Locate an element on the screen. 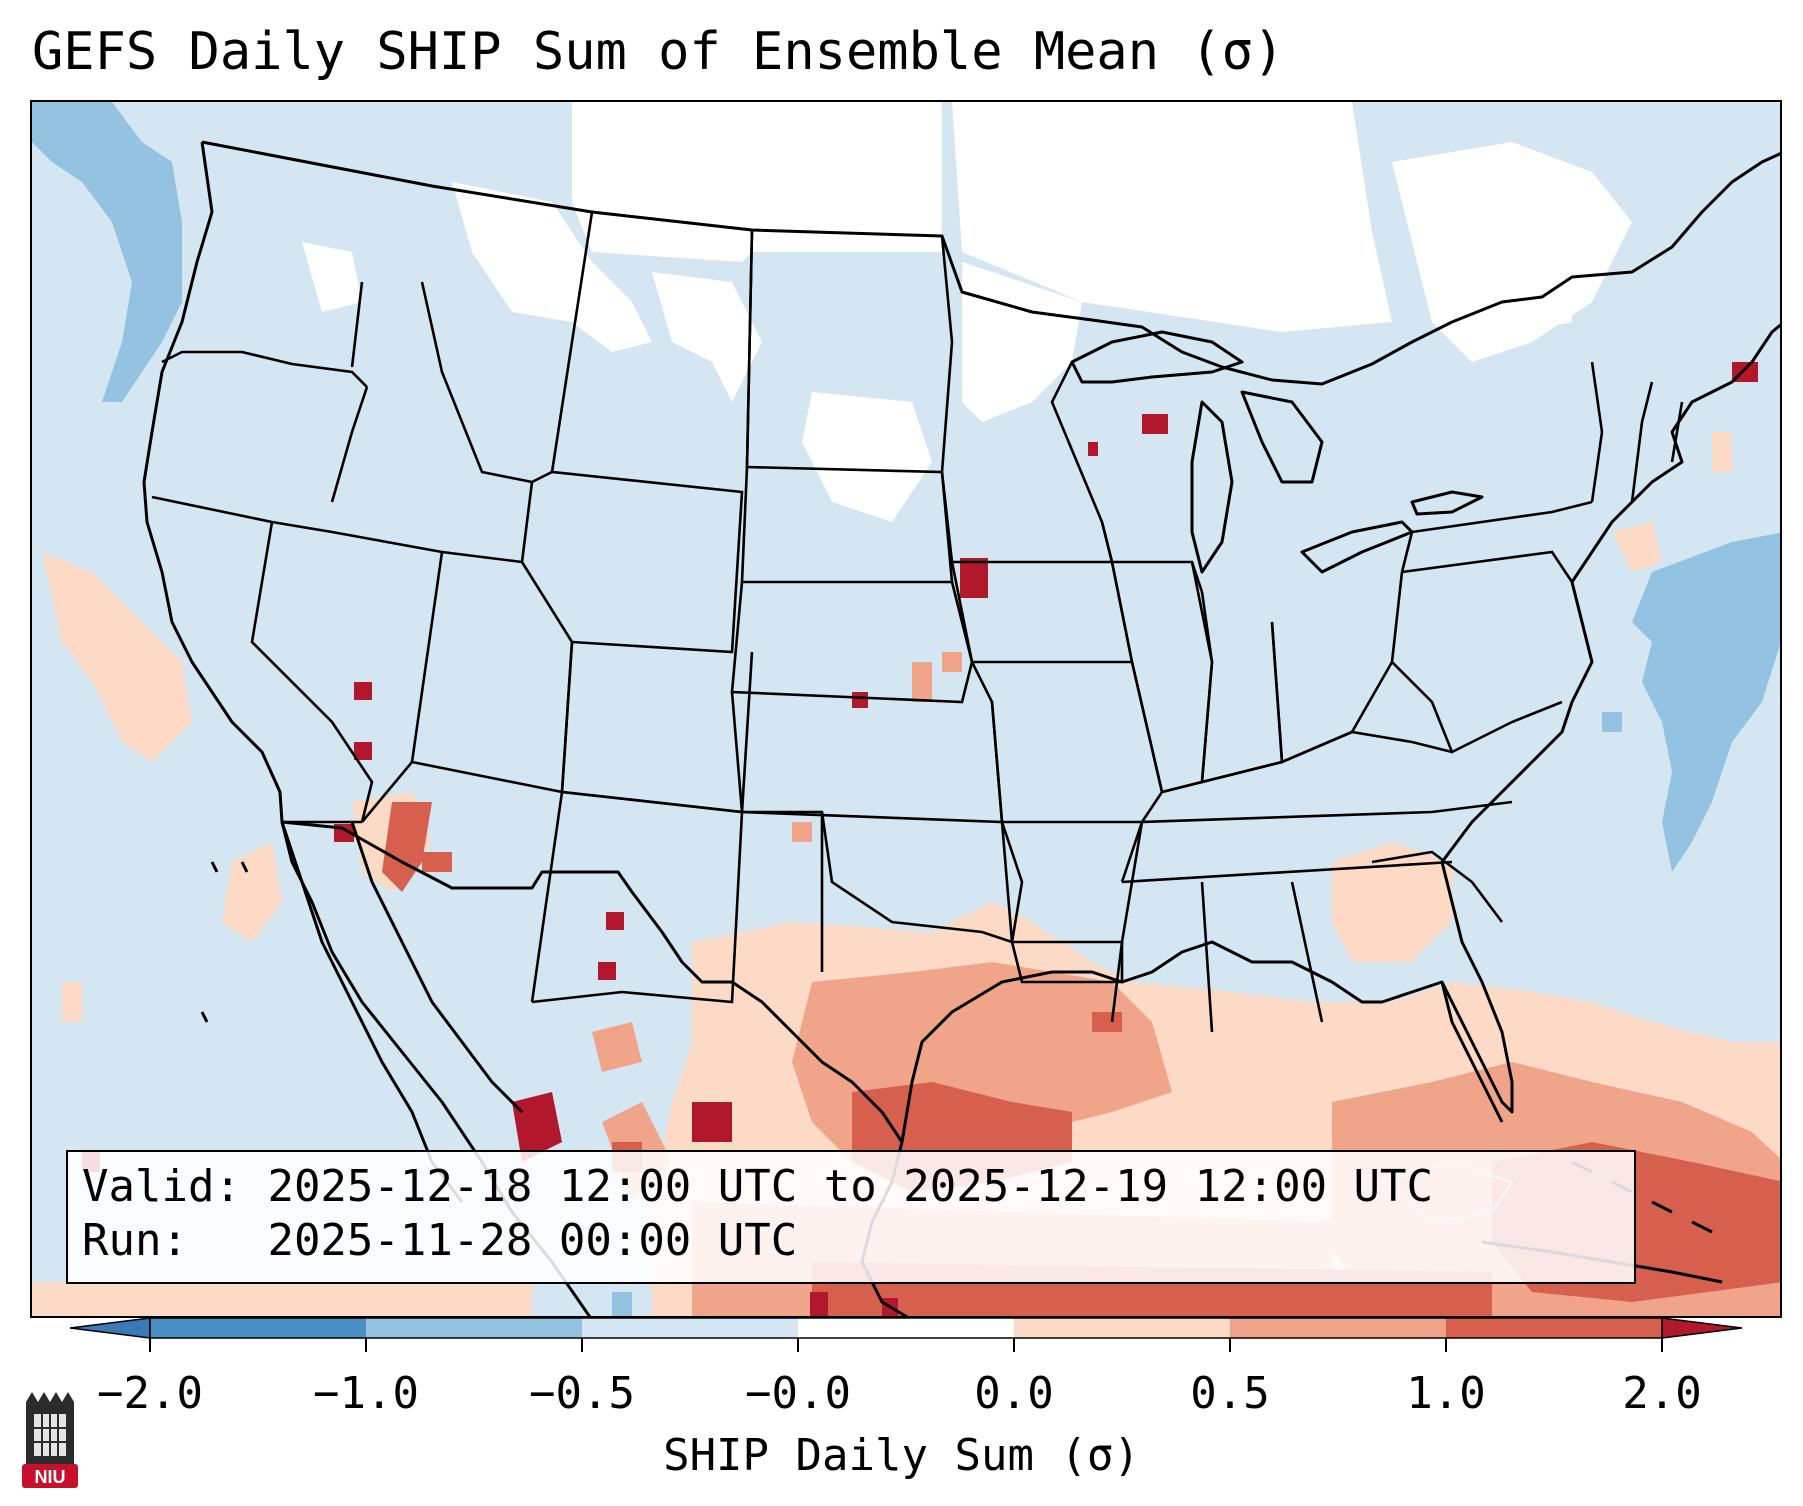 The image size is (1803, 1506). lake-ontario is located at coordinates (1447, 503).